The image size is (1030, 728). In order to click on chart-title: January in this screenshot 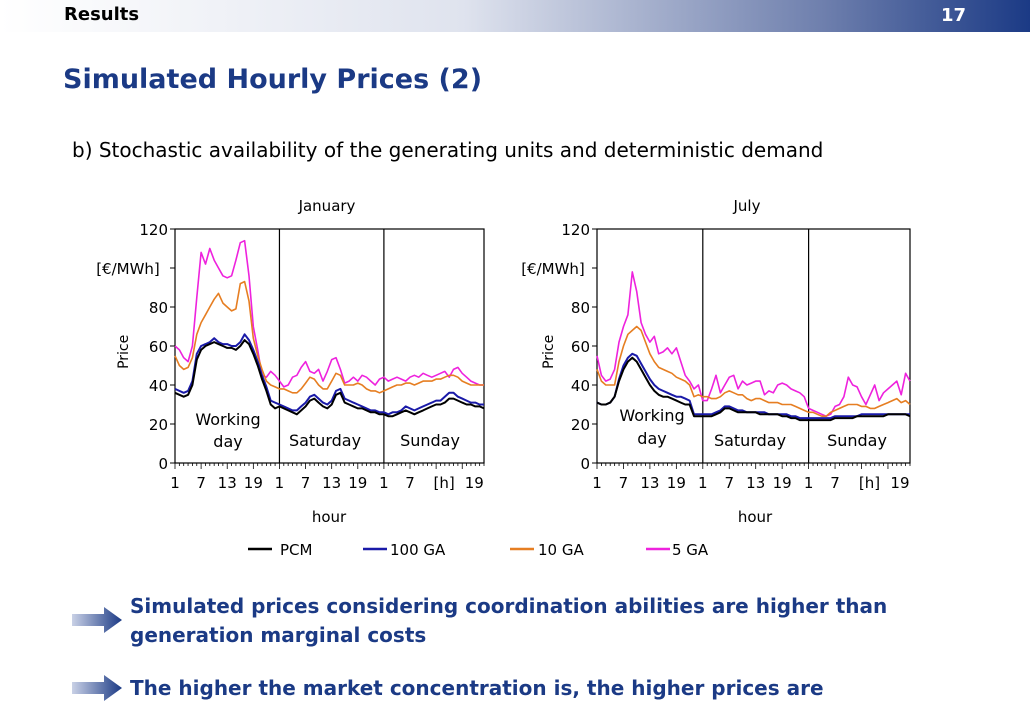, I will do `click(327, 206)`.